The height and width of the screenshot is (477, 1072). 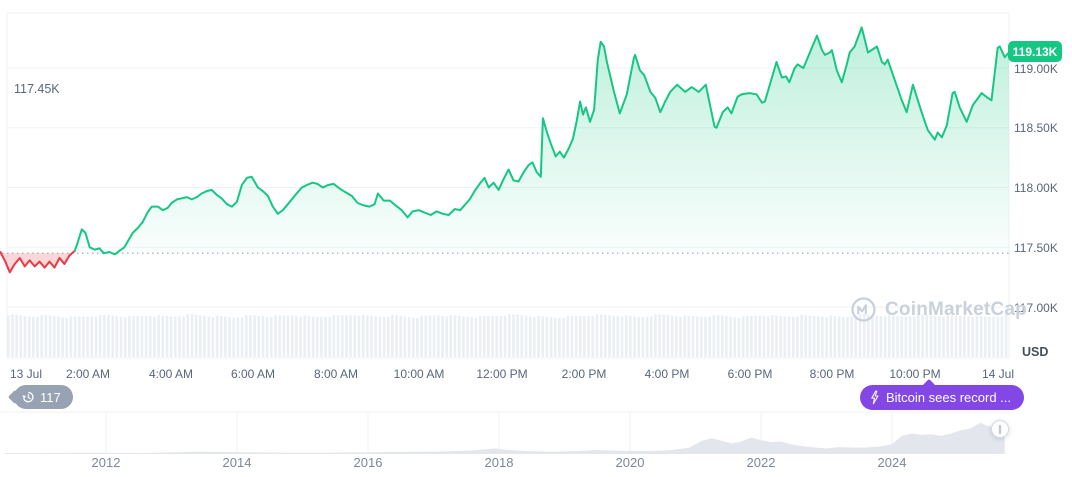 I want to click on x-axis-tick-label: 8:00 AM, so click(x=336, y=374).